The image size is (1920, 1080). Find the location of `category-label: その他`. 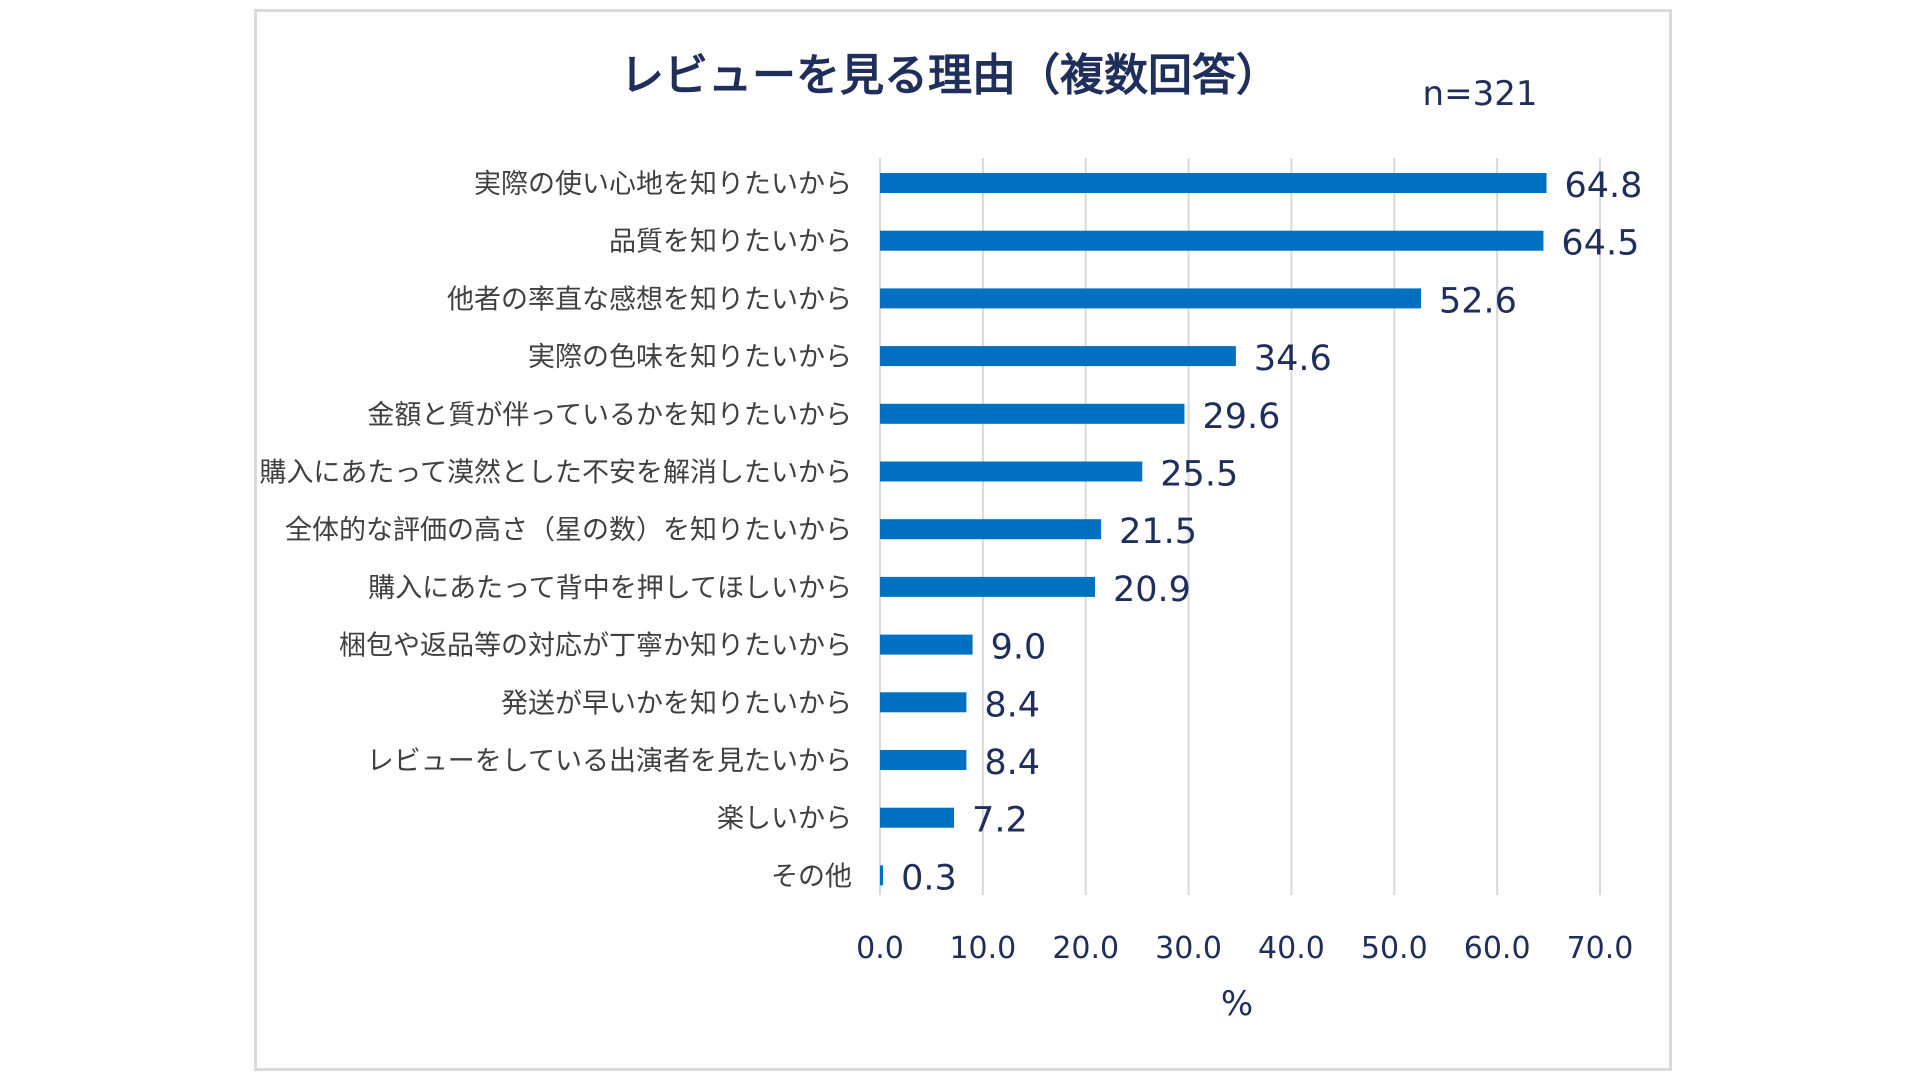

category-label: その他 is located at coordinates (811, 876).